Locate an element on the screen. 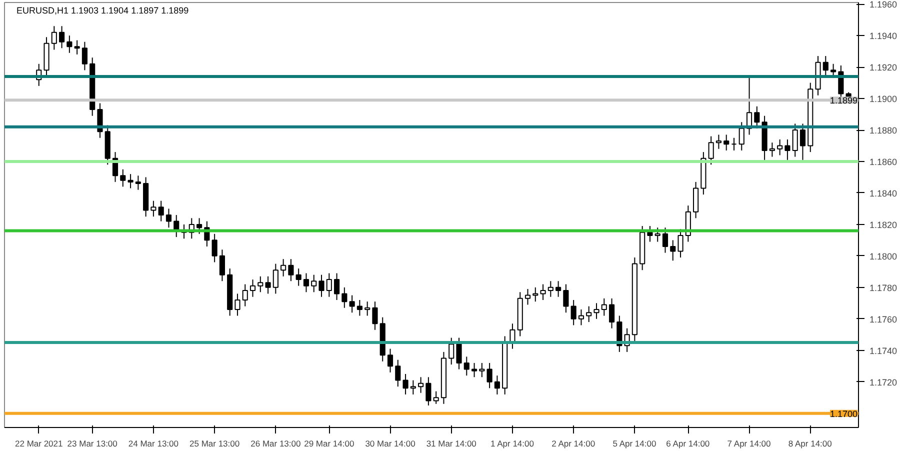  x-tick-label: 22 Mar 2021 is located at coordinates (39, 443).